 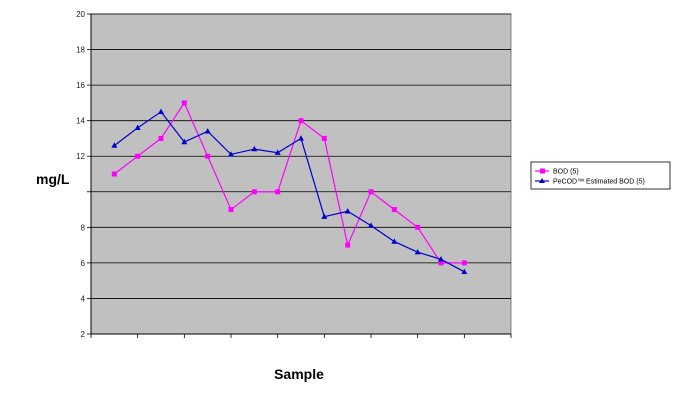 I want to click on legend-box, so click(x=600, y=175).